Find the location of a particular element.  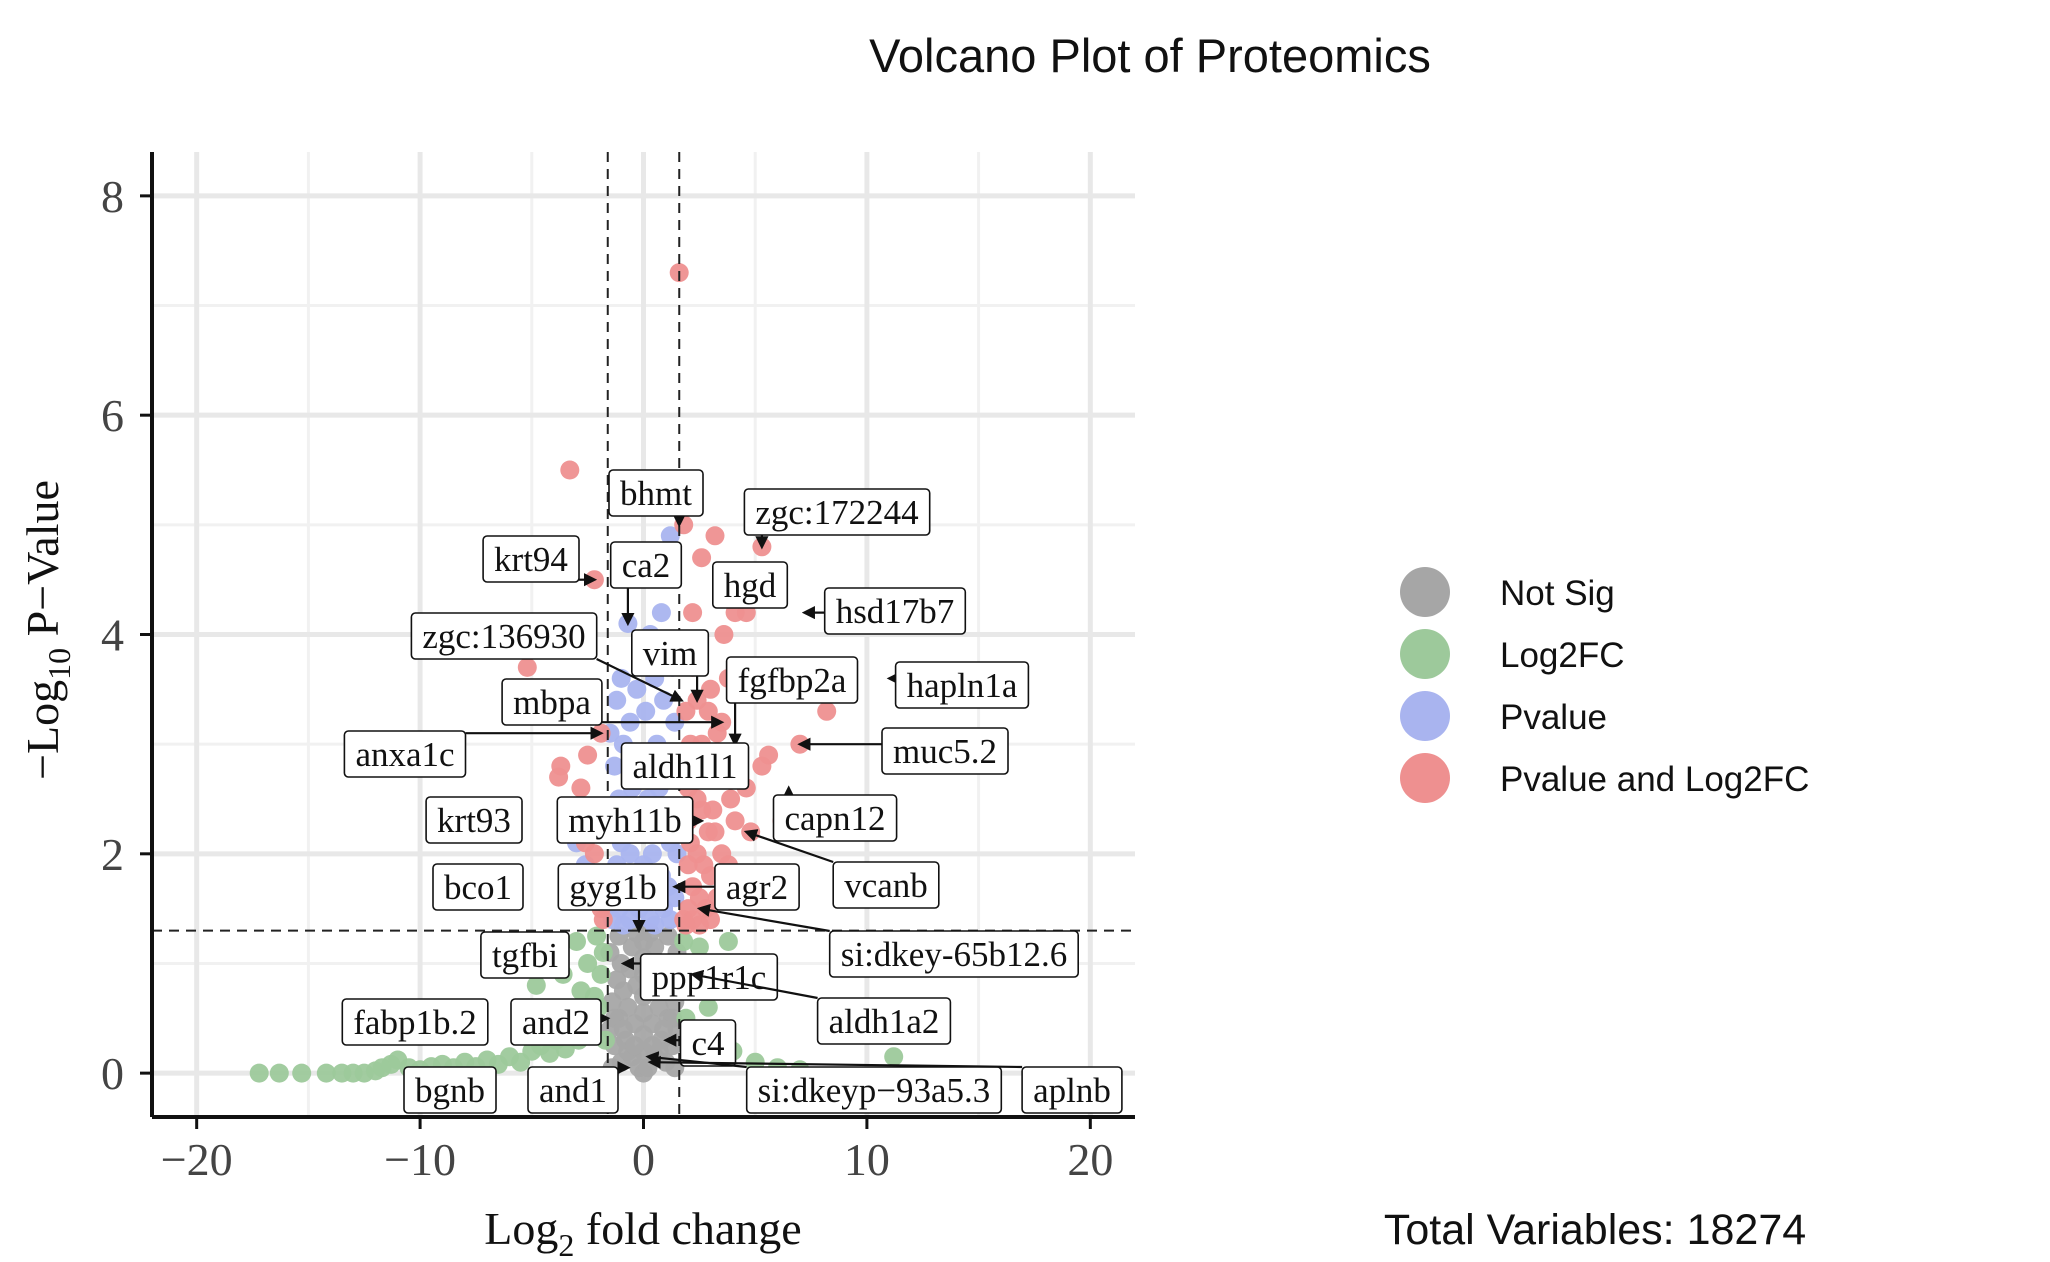

gene-label-text: vcanb is located at coordinates (886, 885).